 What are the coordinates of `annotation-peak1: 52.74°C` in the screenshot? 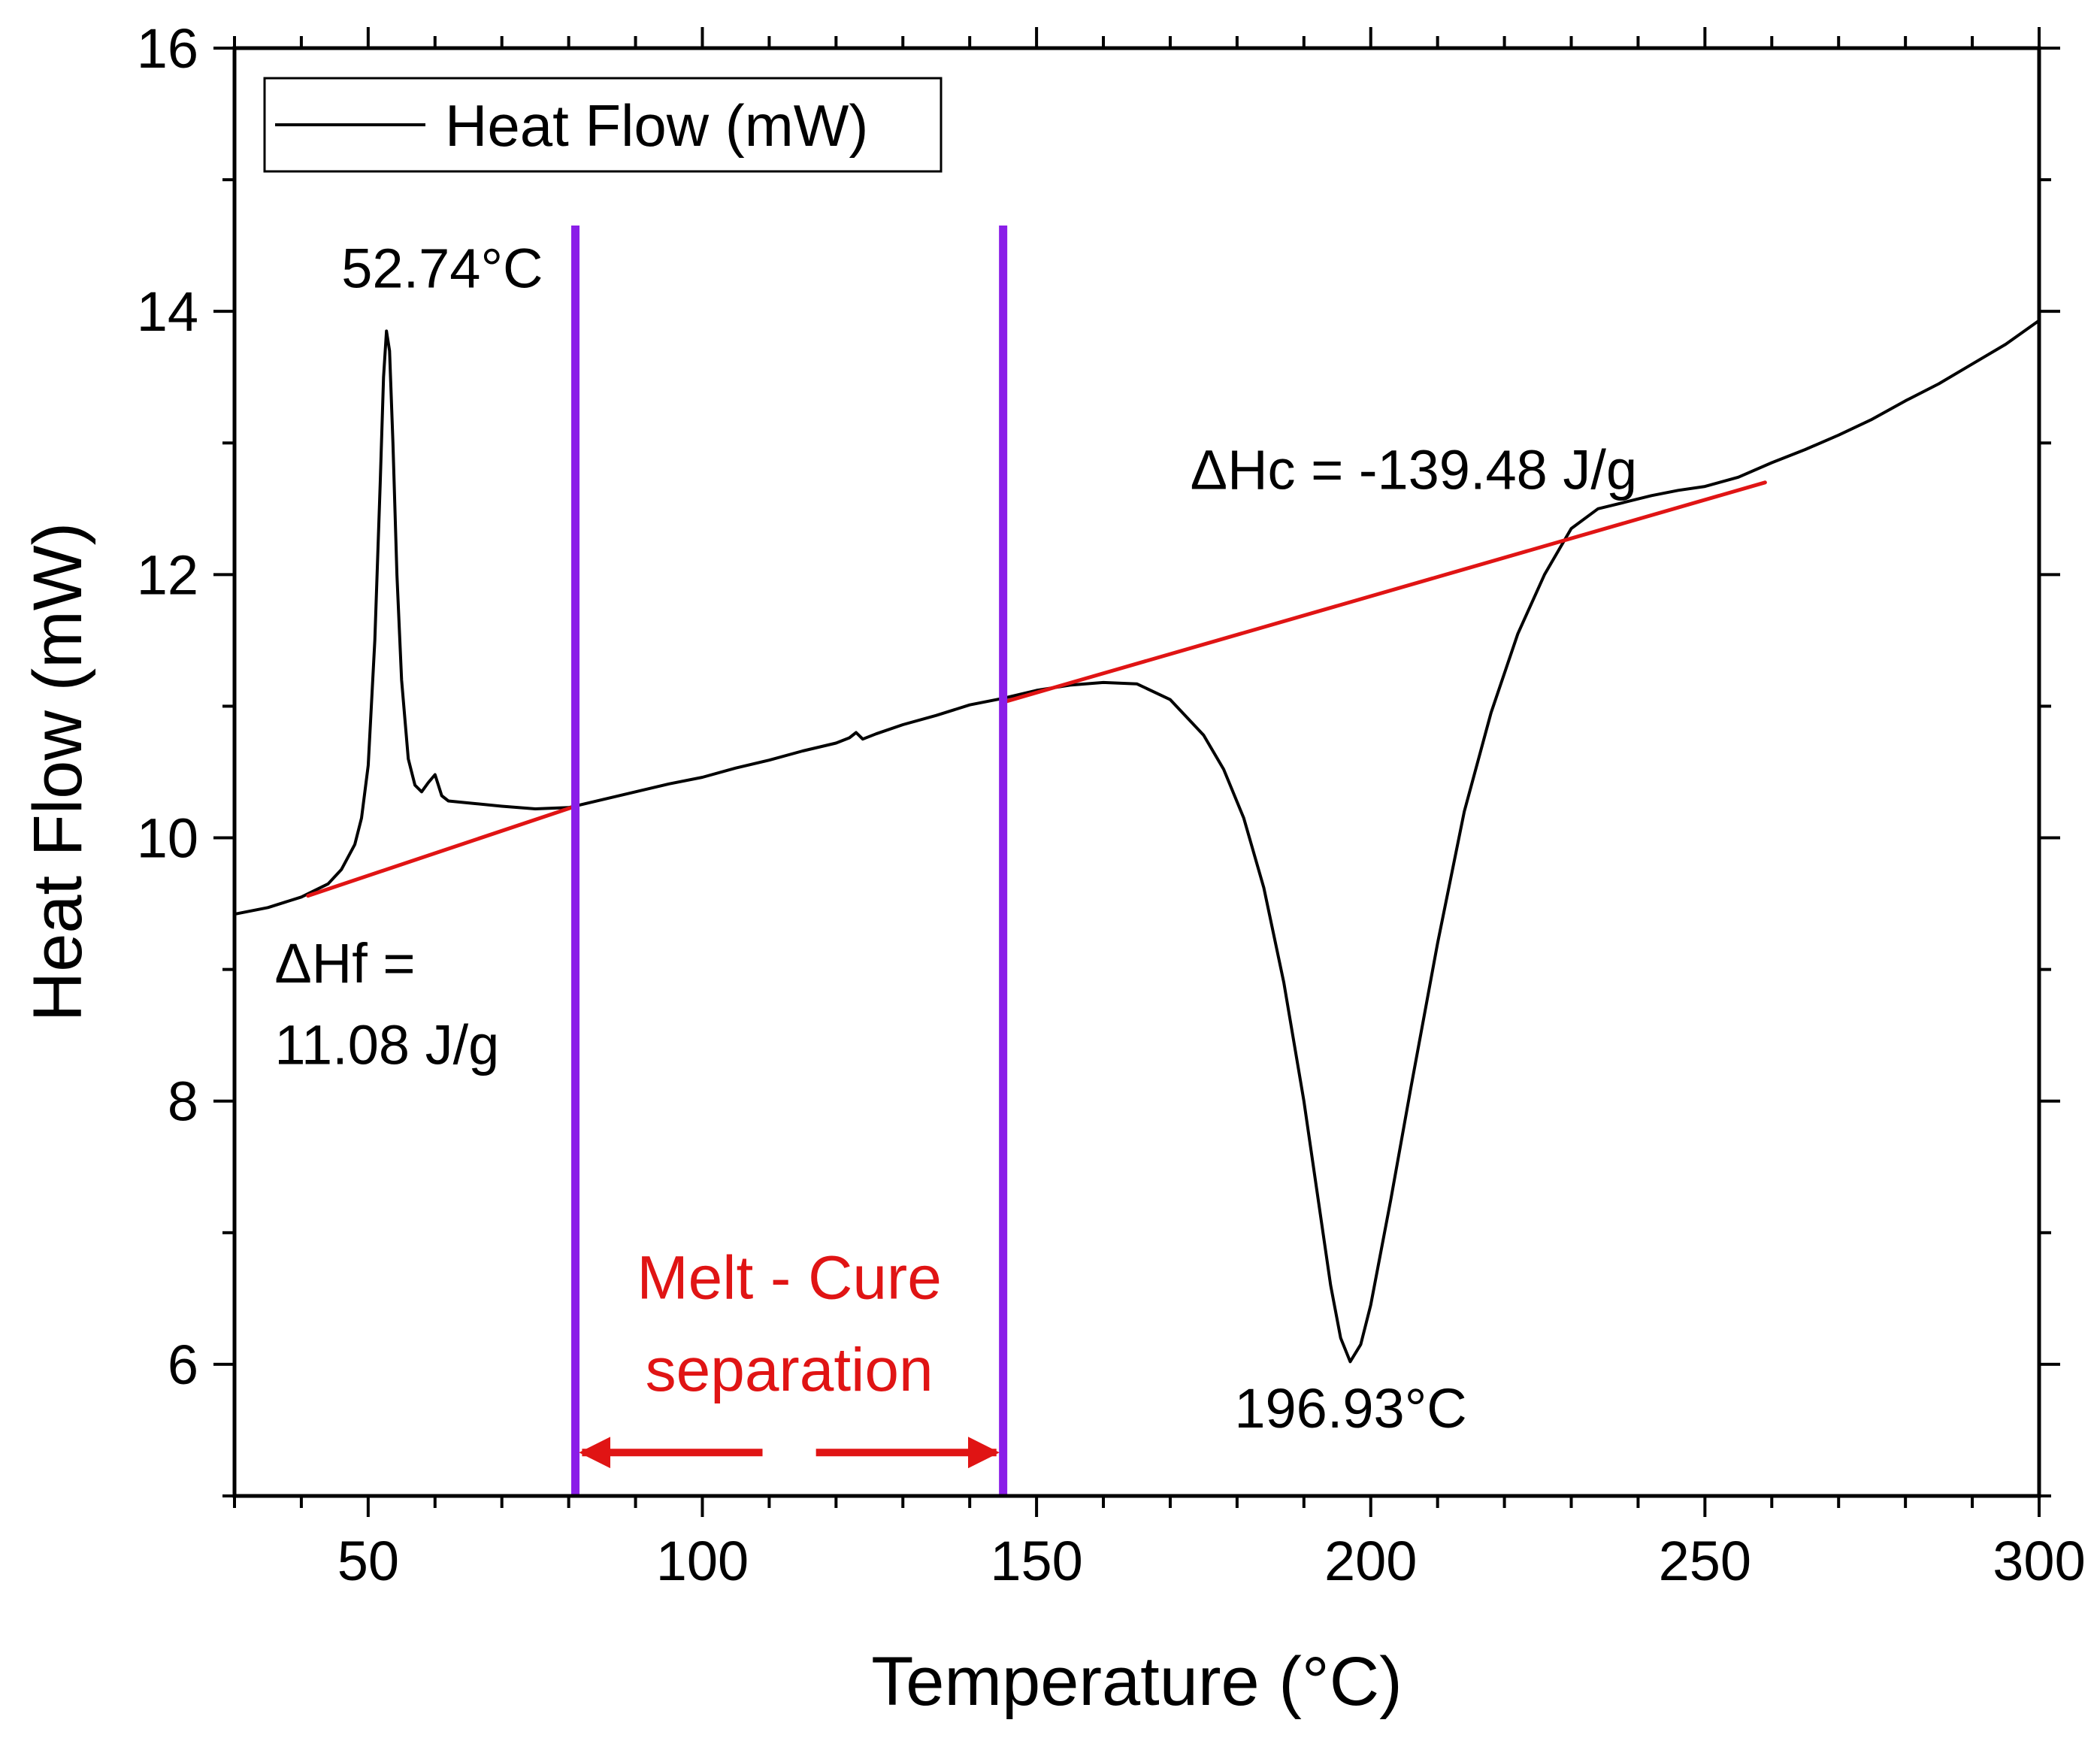 It's located at (442, 269).